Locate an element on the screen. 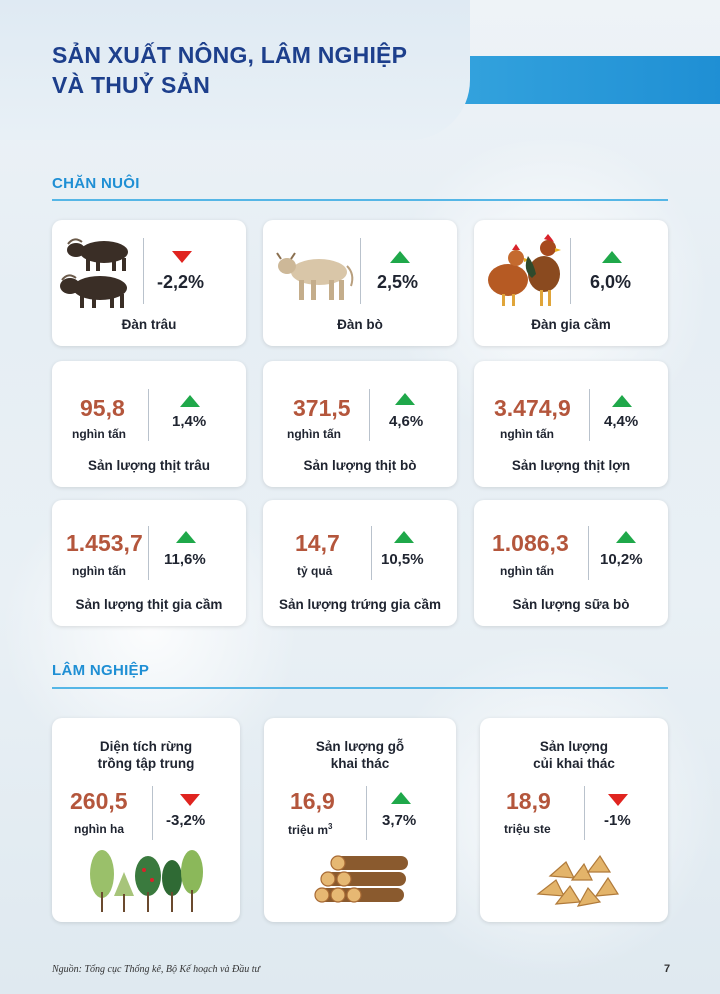 The height and width of the screenshot is (994, 720). output-value: 1.453,7 is located at coordinates (104, 543).